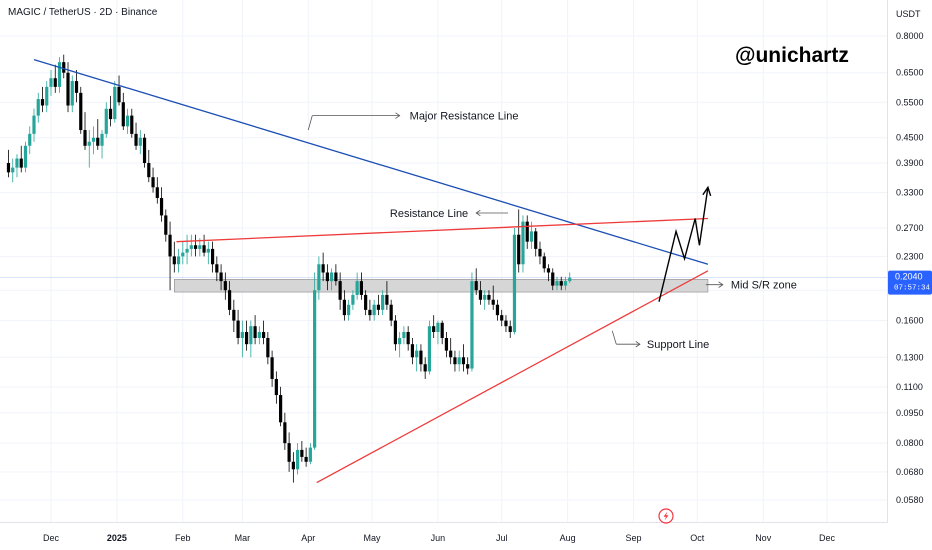 Image resolution: width=932 pixels, height=550 pixels. Describe the element at coordinates (51, 538) in the screenshot. I see `time-tick-label: Dec` at that location.